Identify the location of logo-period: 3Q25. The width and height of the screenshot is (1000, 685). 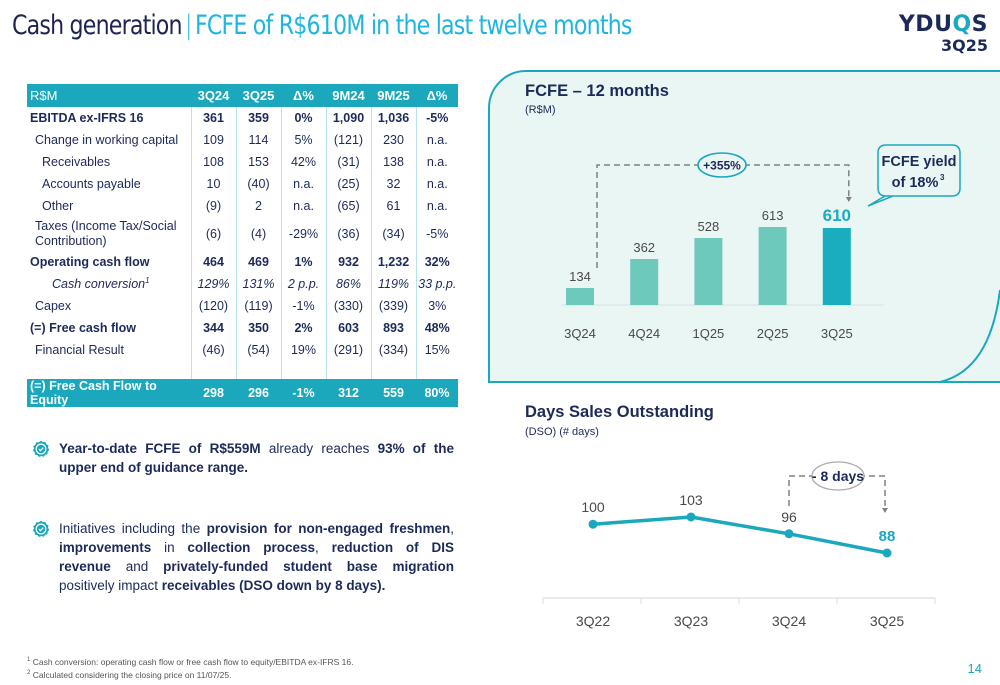
(964, 45).